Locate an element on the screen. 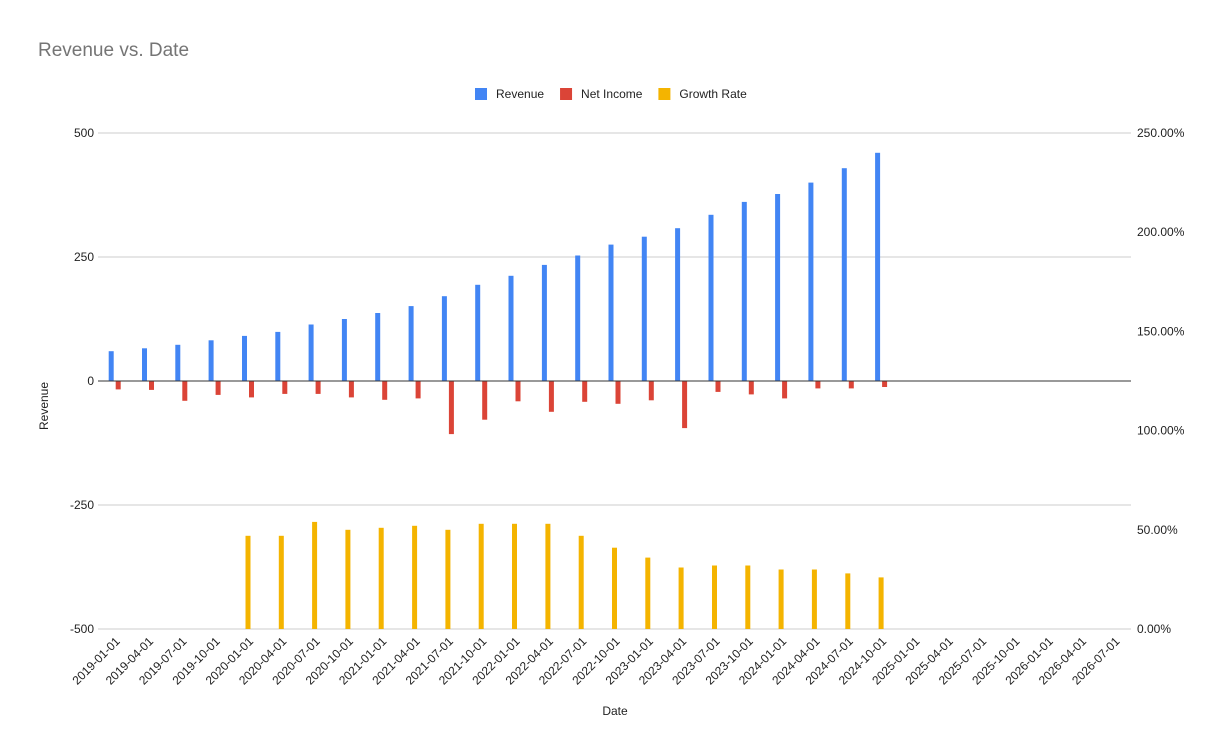 The height and width of the screenshot is (756, 1223). y2-tick-label: 50.00% is located at coordinates (1157, 530).